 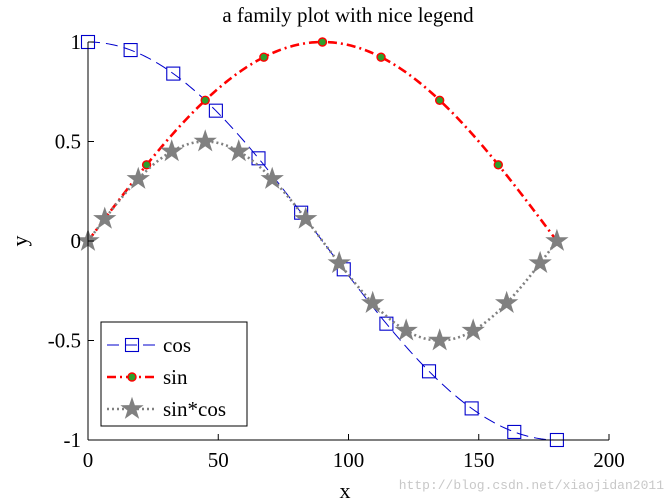 I want to click on x-tick-label: 150, so click(x=479, y=460).